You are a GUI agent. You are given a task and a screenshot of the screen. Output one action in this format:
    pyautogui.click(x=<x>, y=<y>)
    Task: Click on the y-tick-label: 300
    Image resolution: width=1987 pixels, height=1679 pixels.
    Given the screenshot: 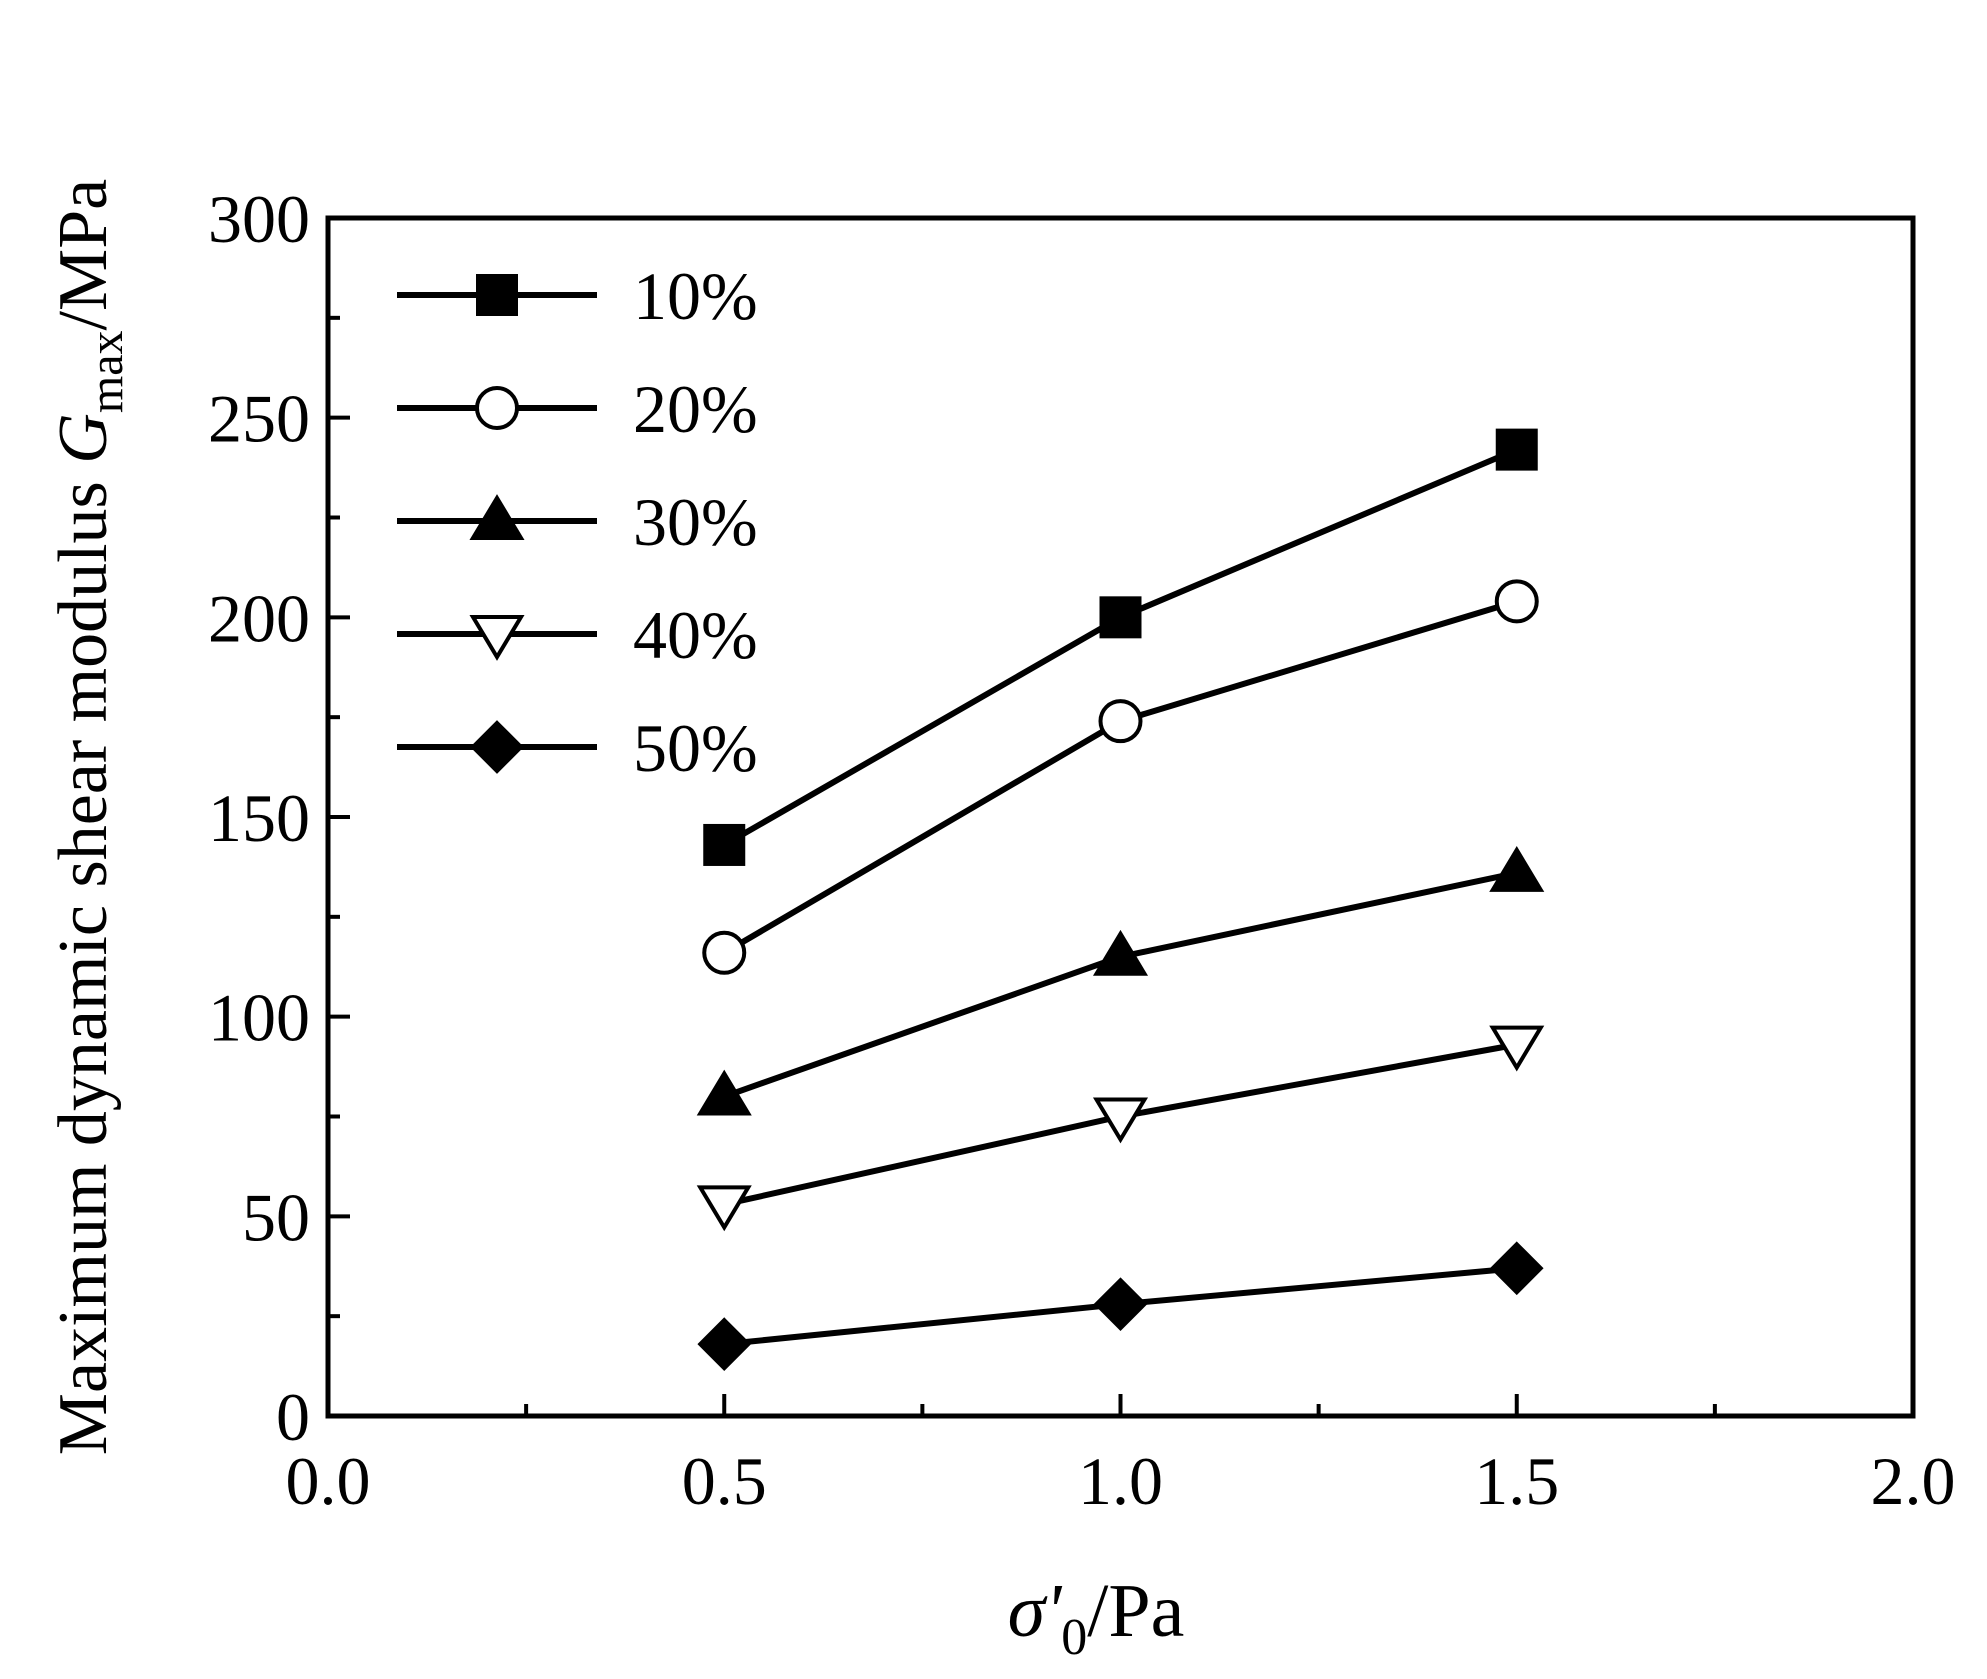 What is the action you would take?
    pyautogui.click(x=259, y=219)
    